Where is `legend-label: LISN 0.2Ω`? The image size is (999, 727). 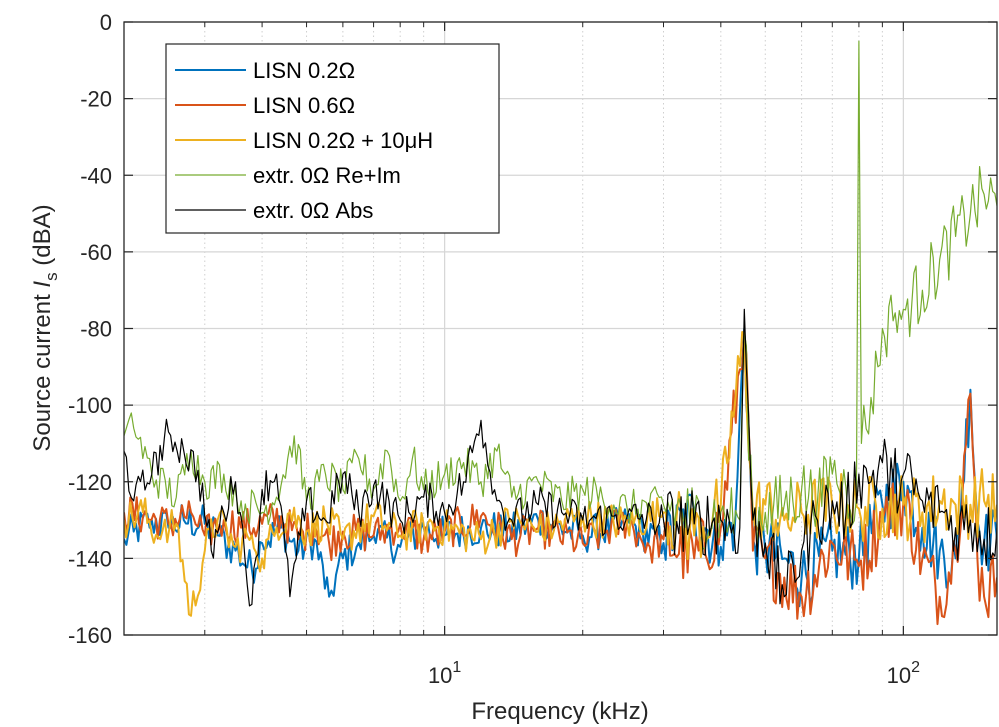
legend-label: LISN 0.2Ω is located at coordinates (304, 70).